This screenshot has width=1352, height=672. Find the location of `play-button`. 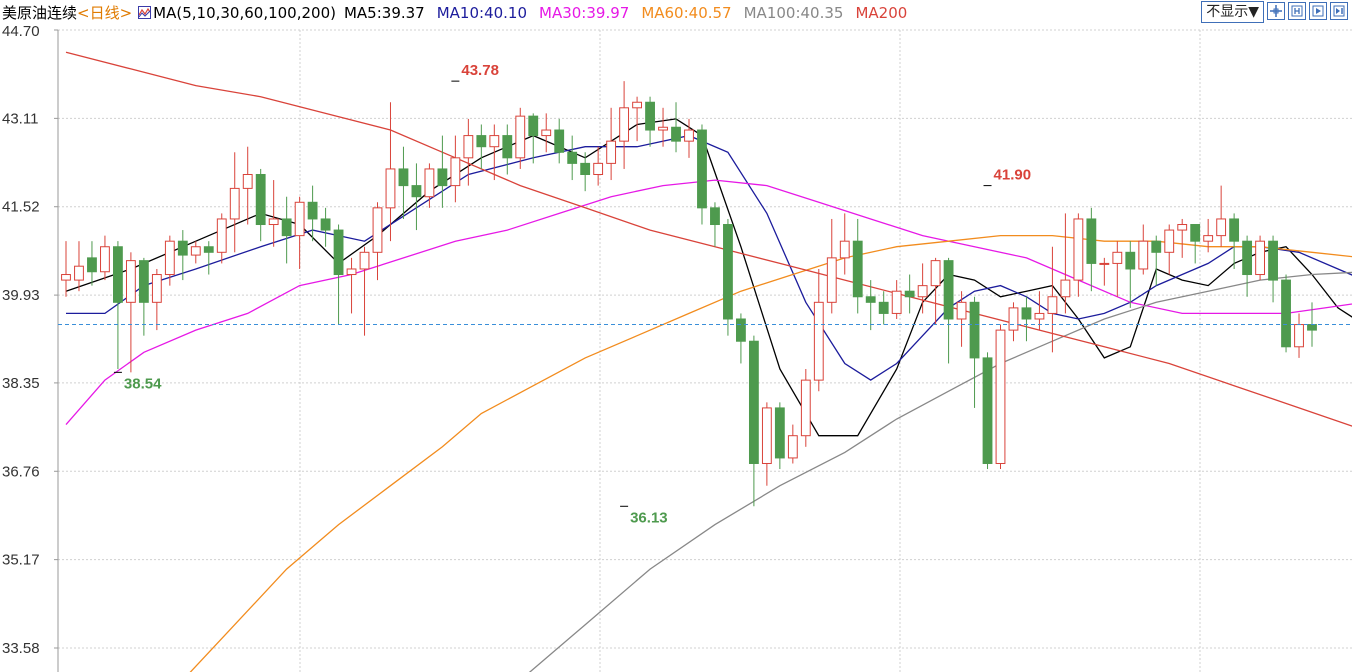

play-button is located at coordinates (1318, 11).